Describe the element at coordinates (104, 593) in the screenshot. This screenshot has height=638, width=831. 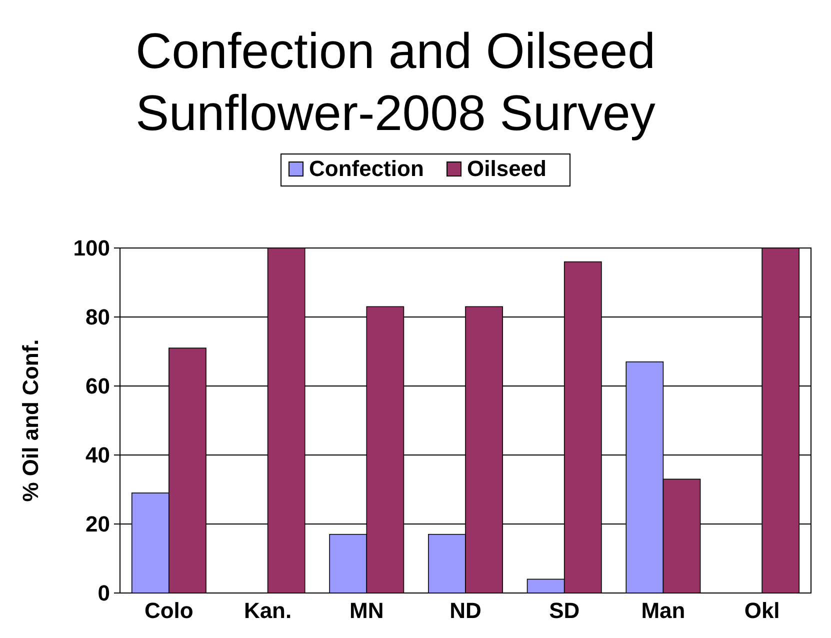
I see `y-tick-label: 0` at that location.